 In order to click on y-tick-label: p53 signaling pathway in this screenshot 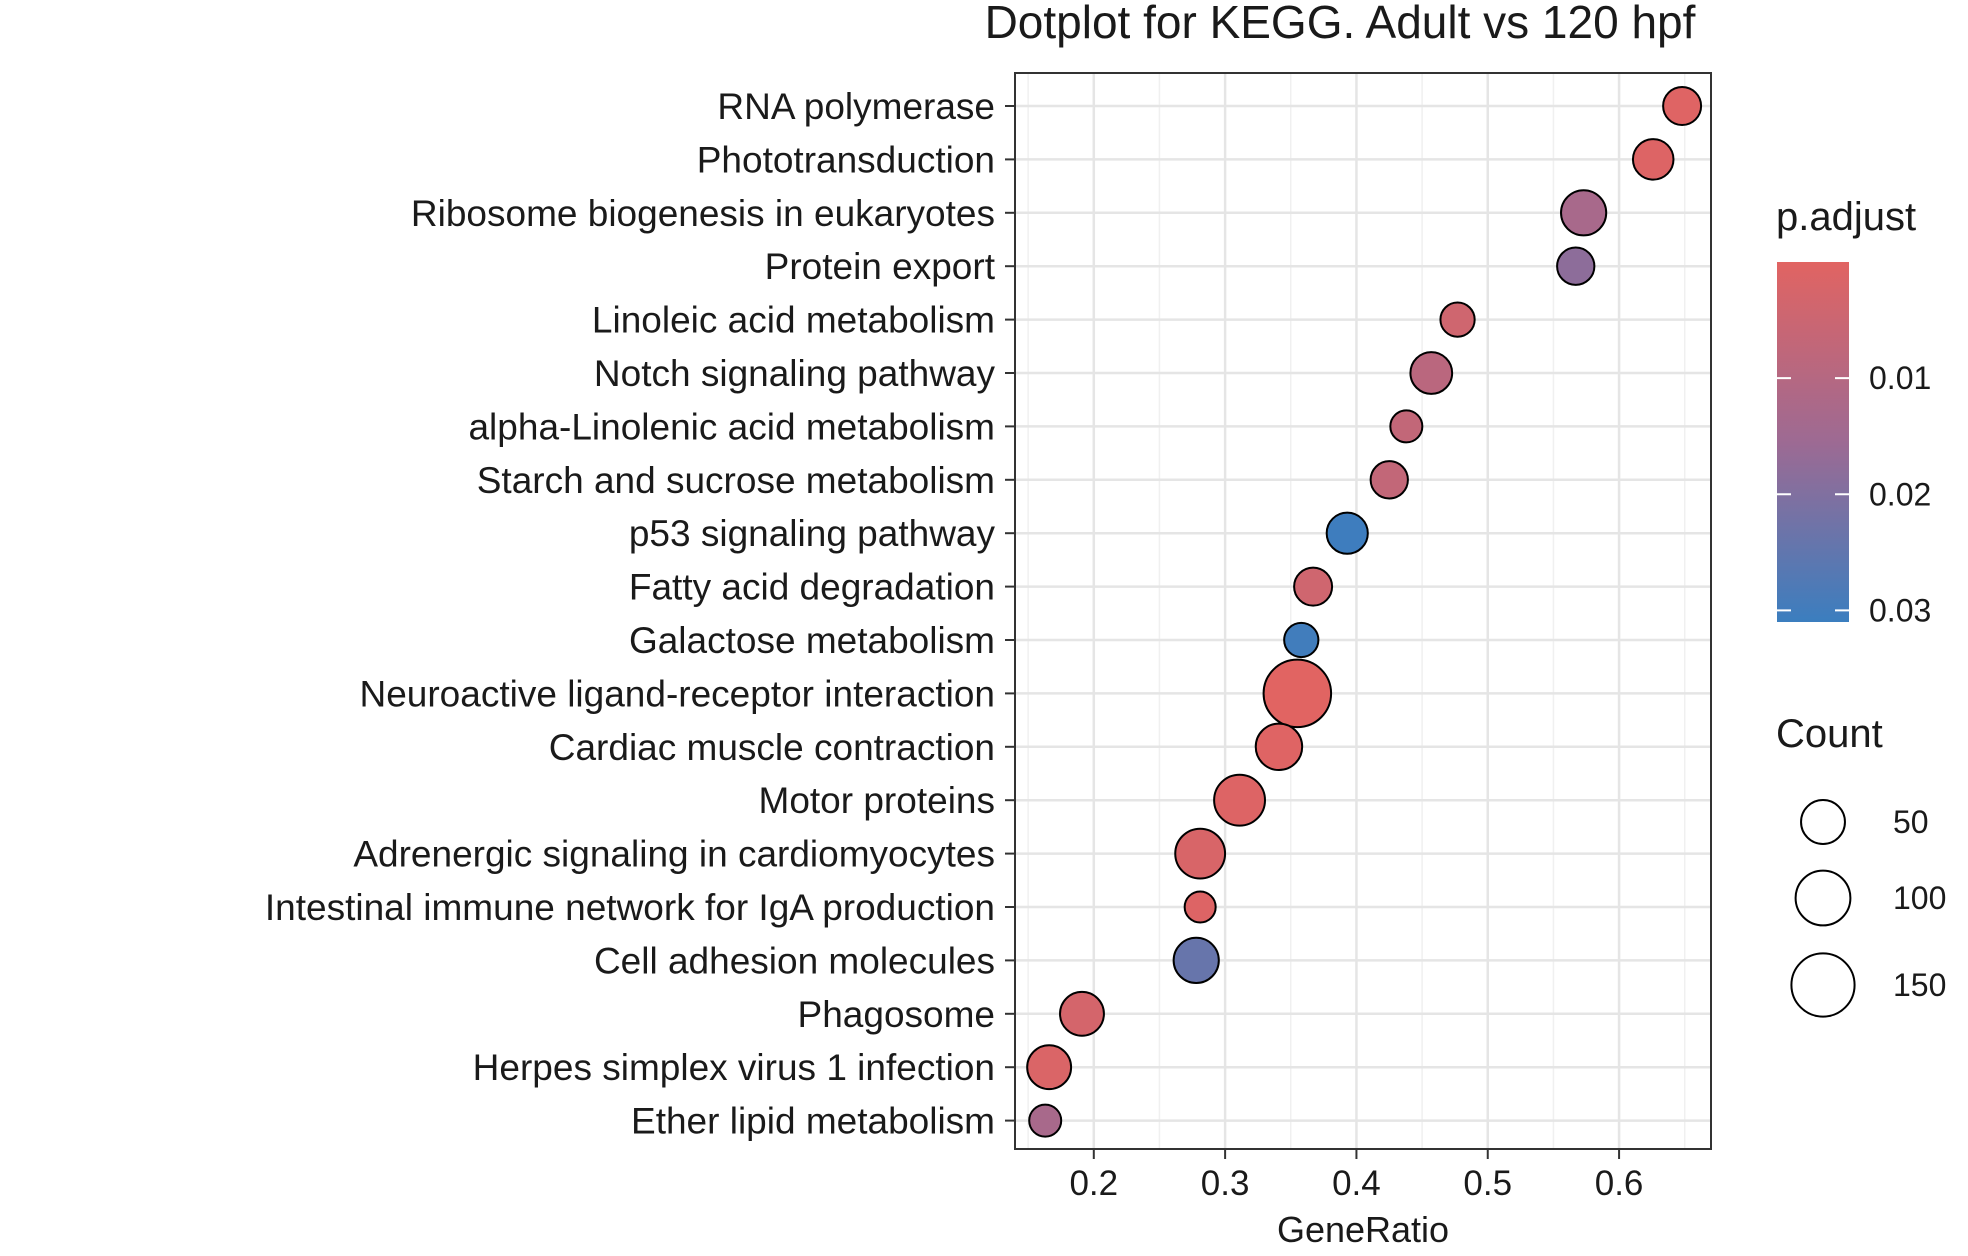, I will do `click(812, 533)`.